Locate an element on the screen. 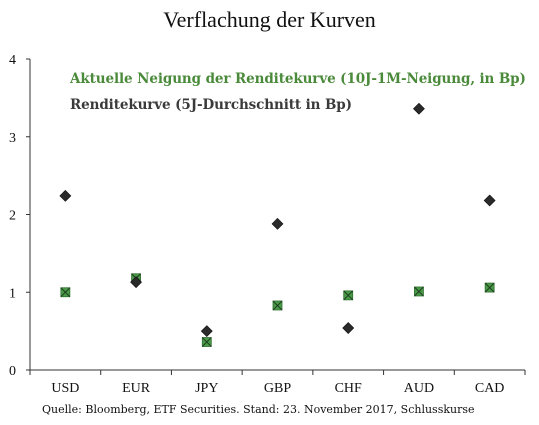  x-tick-label-chf: CHF is located at coordinates (348, 388).